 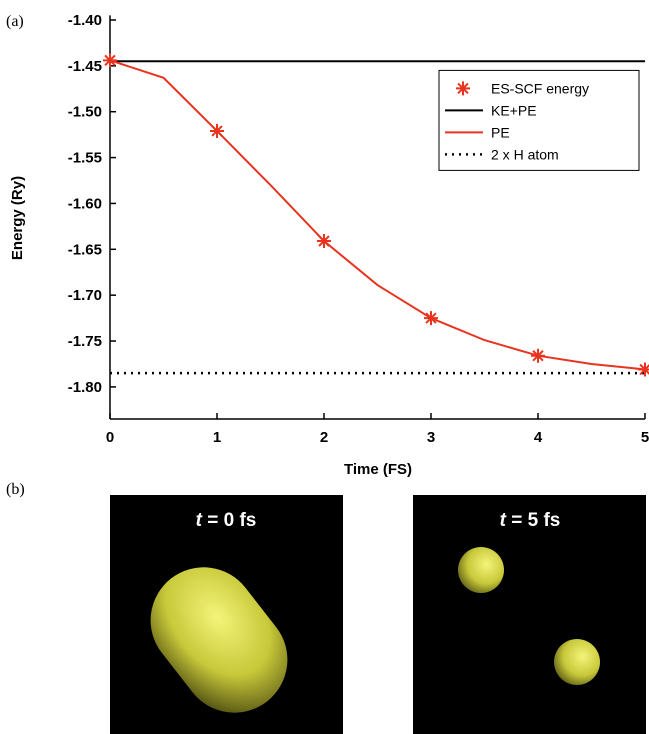 I want to click on legend-label: KE+PE, so click(x=514, y=110).